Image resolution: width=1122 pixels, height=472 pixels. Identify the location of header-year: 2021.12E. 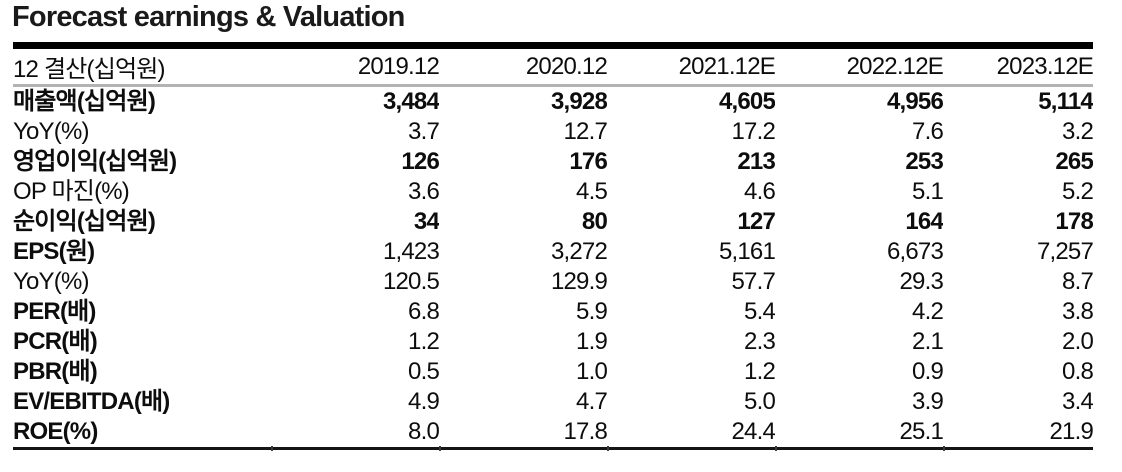
(691, 66).